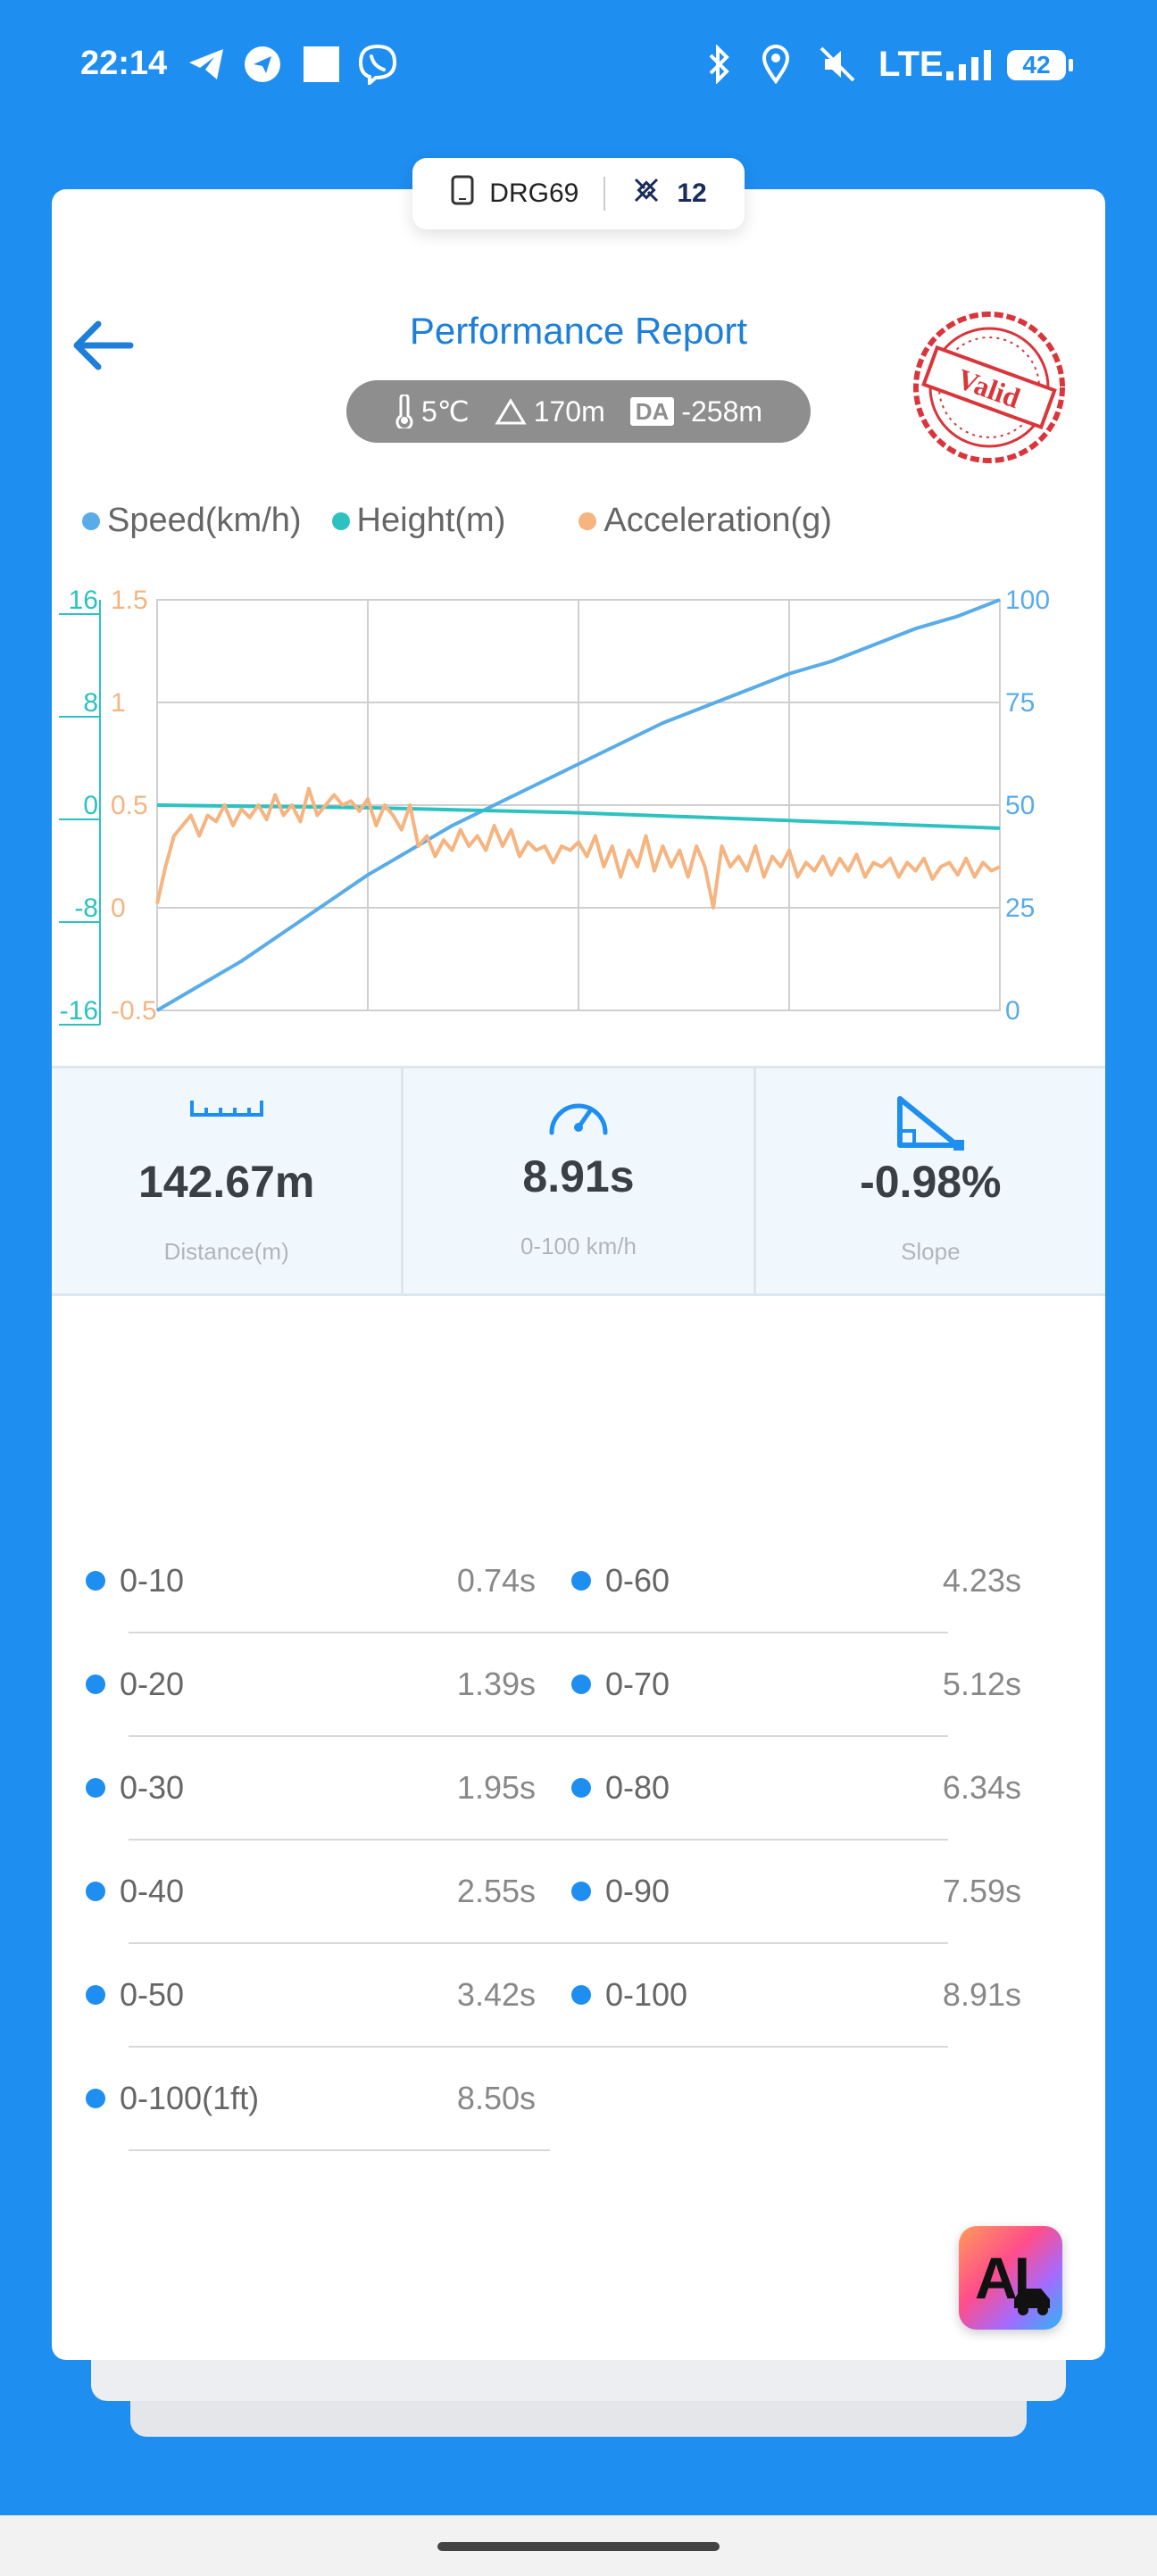 This screenshot has height=2576, width=1157. Describe the element at coordinates (1012, 1011) in the screenshot. I see `speed-tick-label: 0` at that location.